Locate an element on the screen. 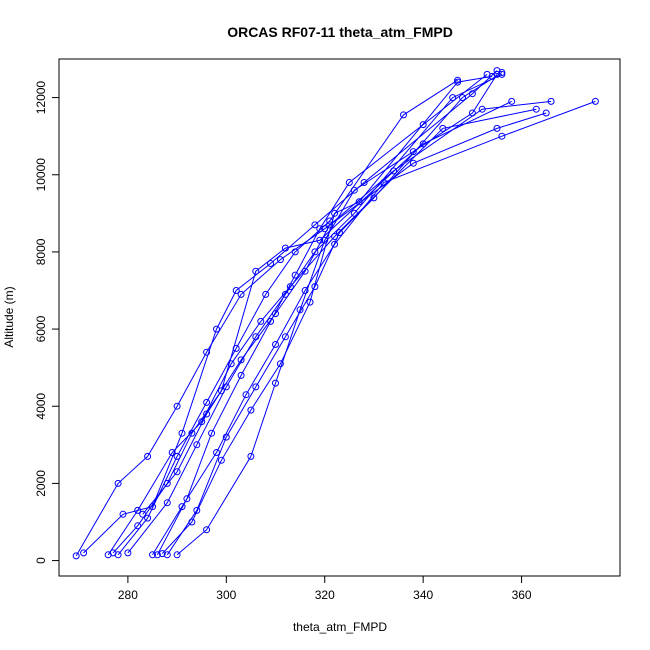 The width and height of the screenshot is (650, 650). y-tick-label: 0 is located at coordinates (41, 560).